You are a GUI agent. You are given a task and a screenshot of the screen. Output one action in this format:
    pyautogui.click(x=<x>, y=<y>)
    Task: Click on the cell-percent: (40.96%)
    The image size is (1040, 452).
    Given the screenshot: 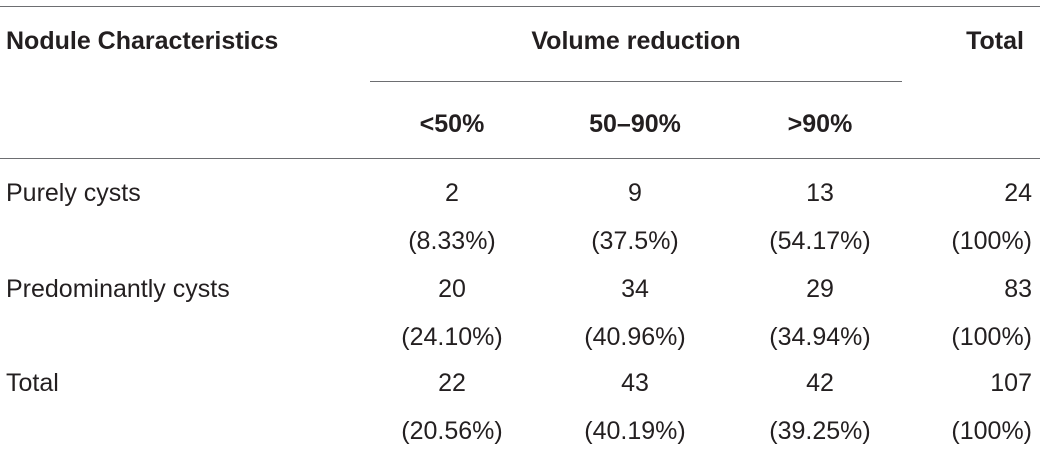 What is the action you would take?
    pyautogui.click(x=635, y=337)
    